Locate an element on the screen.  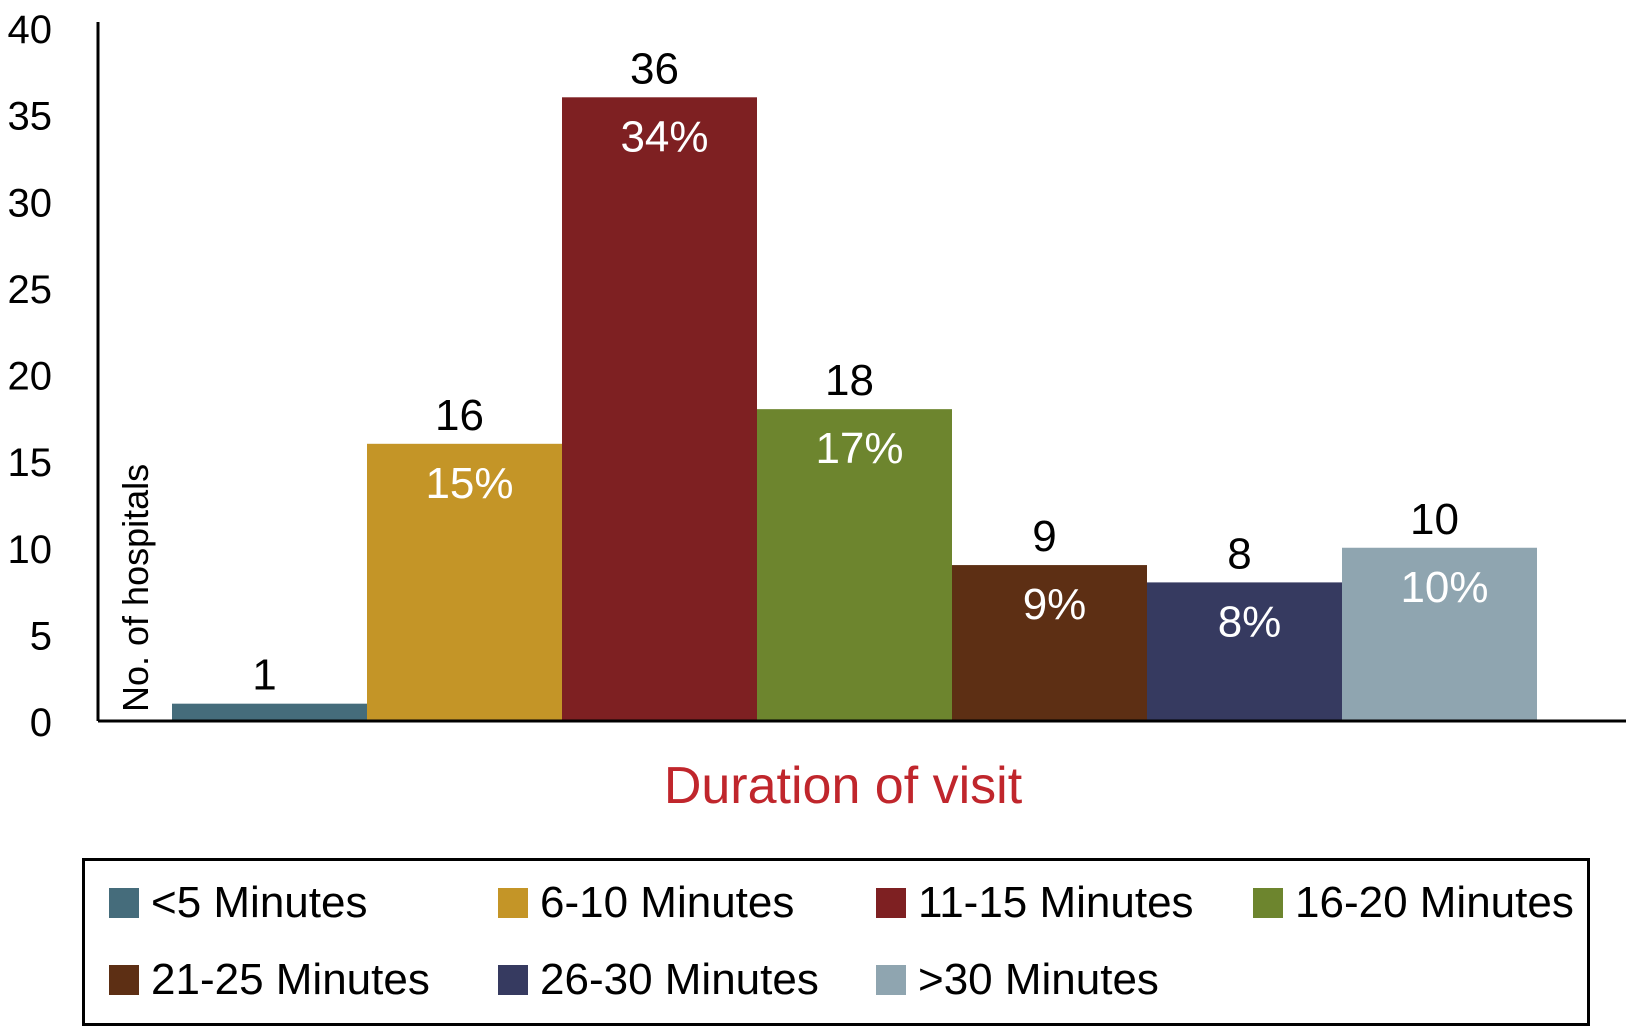
legend-item-26-30: 26-30 Minutes is located at coordinates (658, 980).